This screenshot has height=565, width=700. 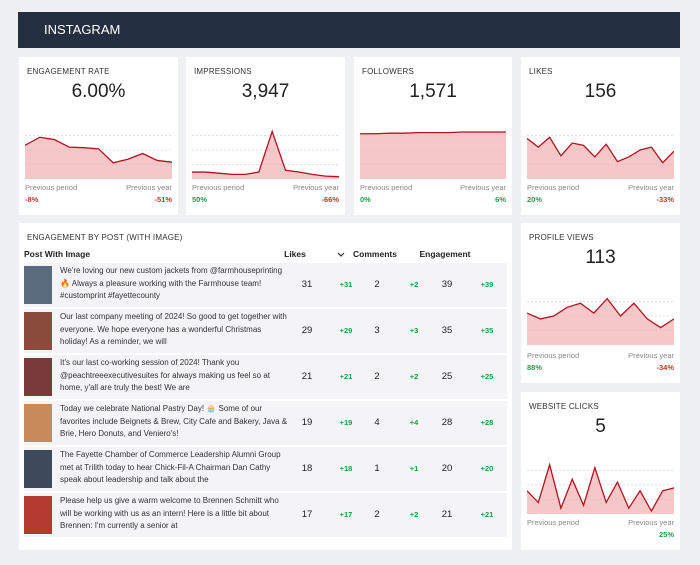 I want to click on metric-change: +17, so click(x=346, y=514).